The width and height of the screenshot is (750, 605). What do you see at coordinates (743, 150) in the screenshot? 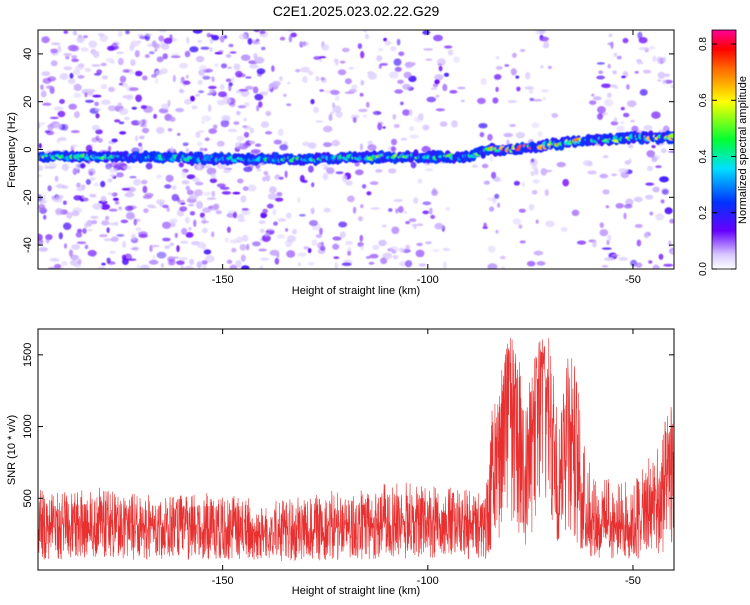
I see `colorbar-label: Normalized spectral amplitude` at bounding box center [743, 150].